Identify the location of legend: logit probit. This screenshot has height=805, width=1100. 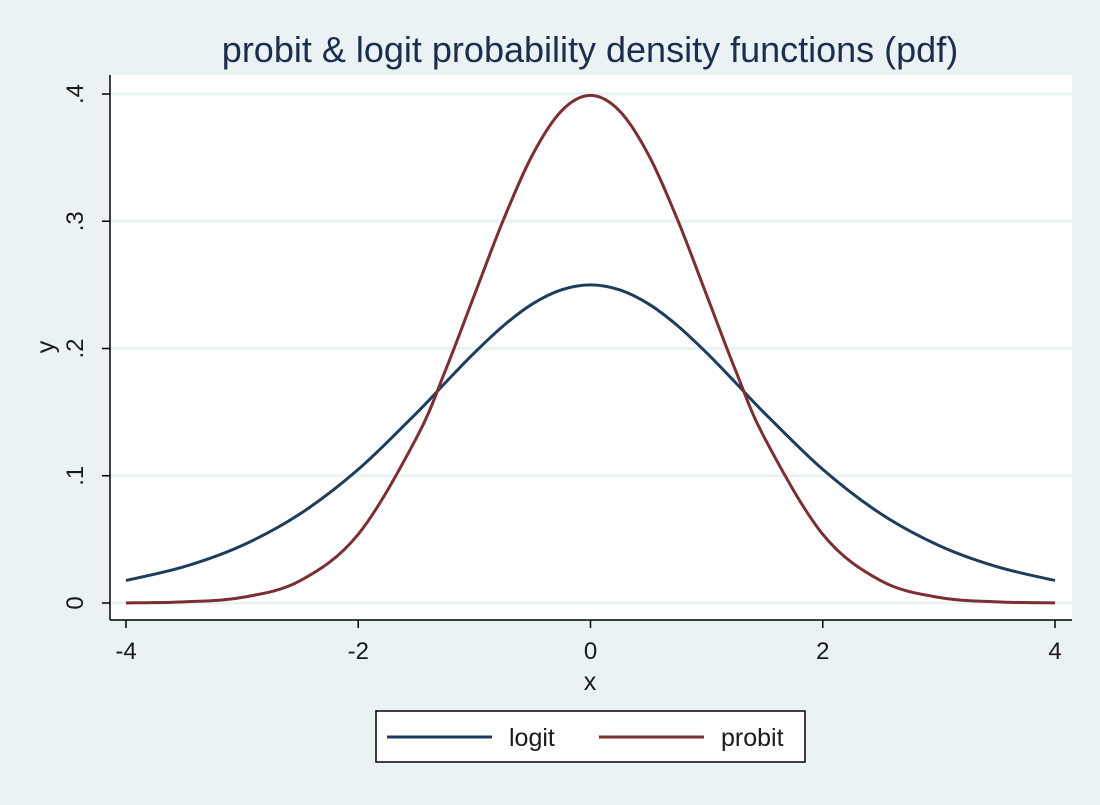
(590, 736).